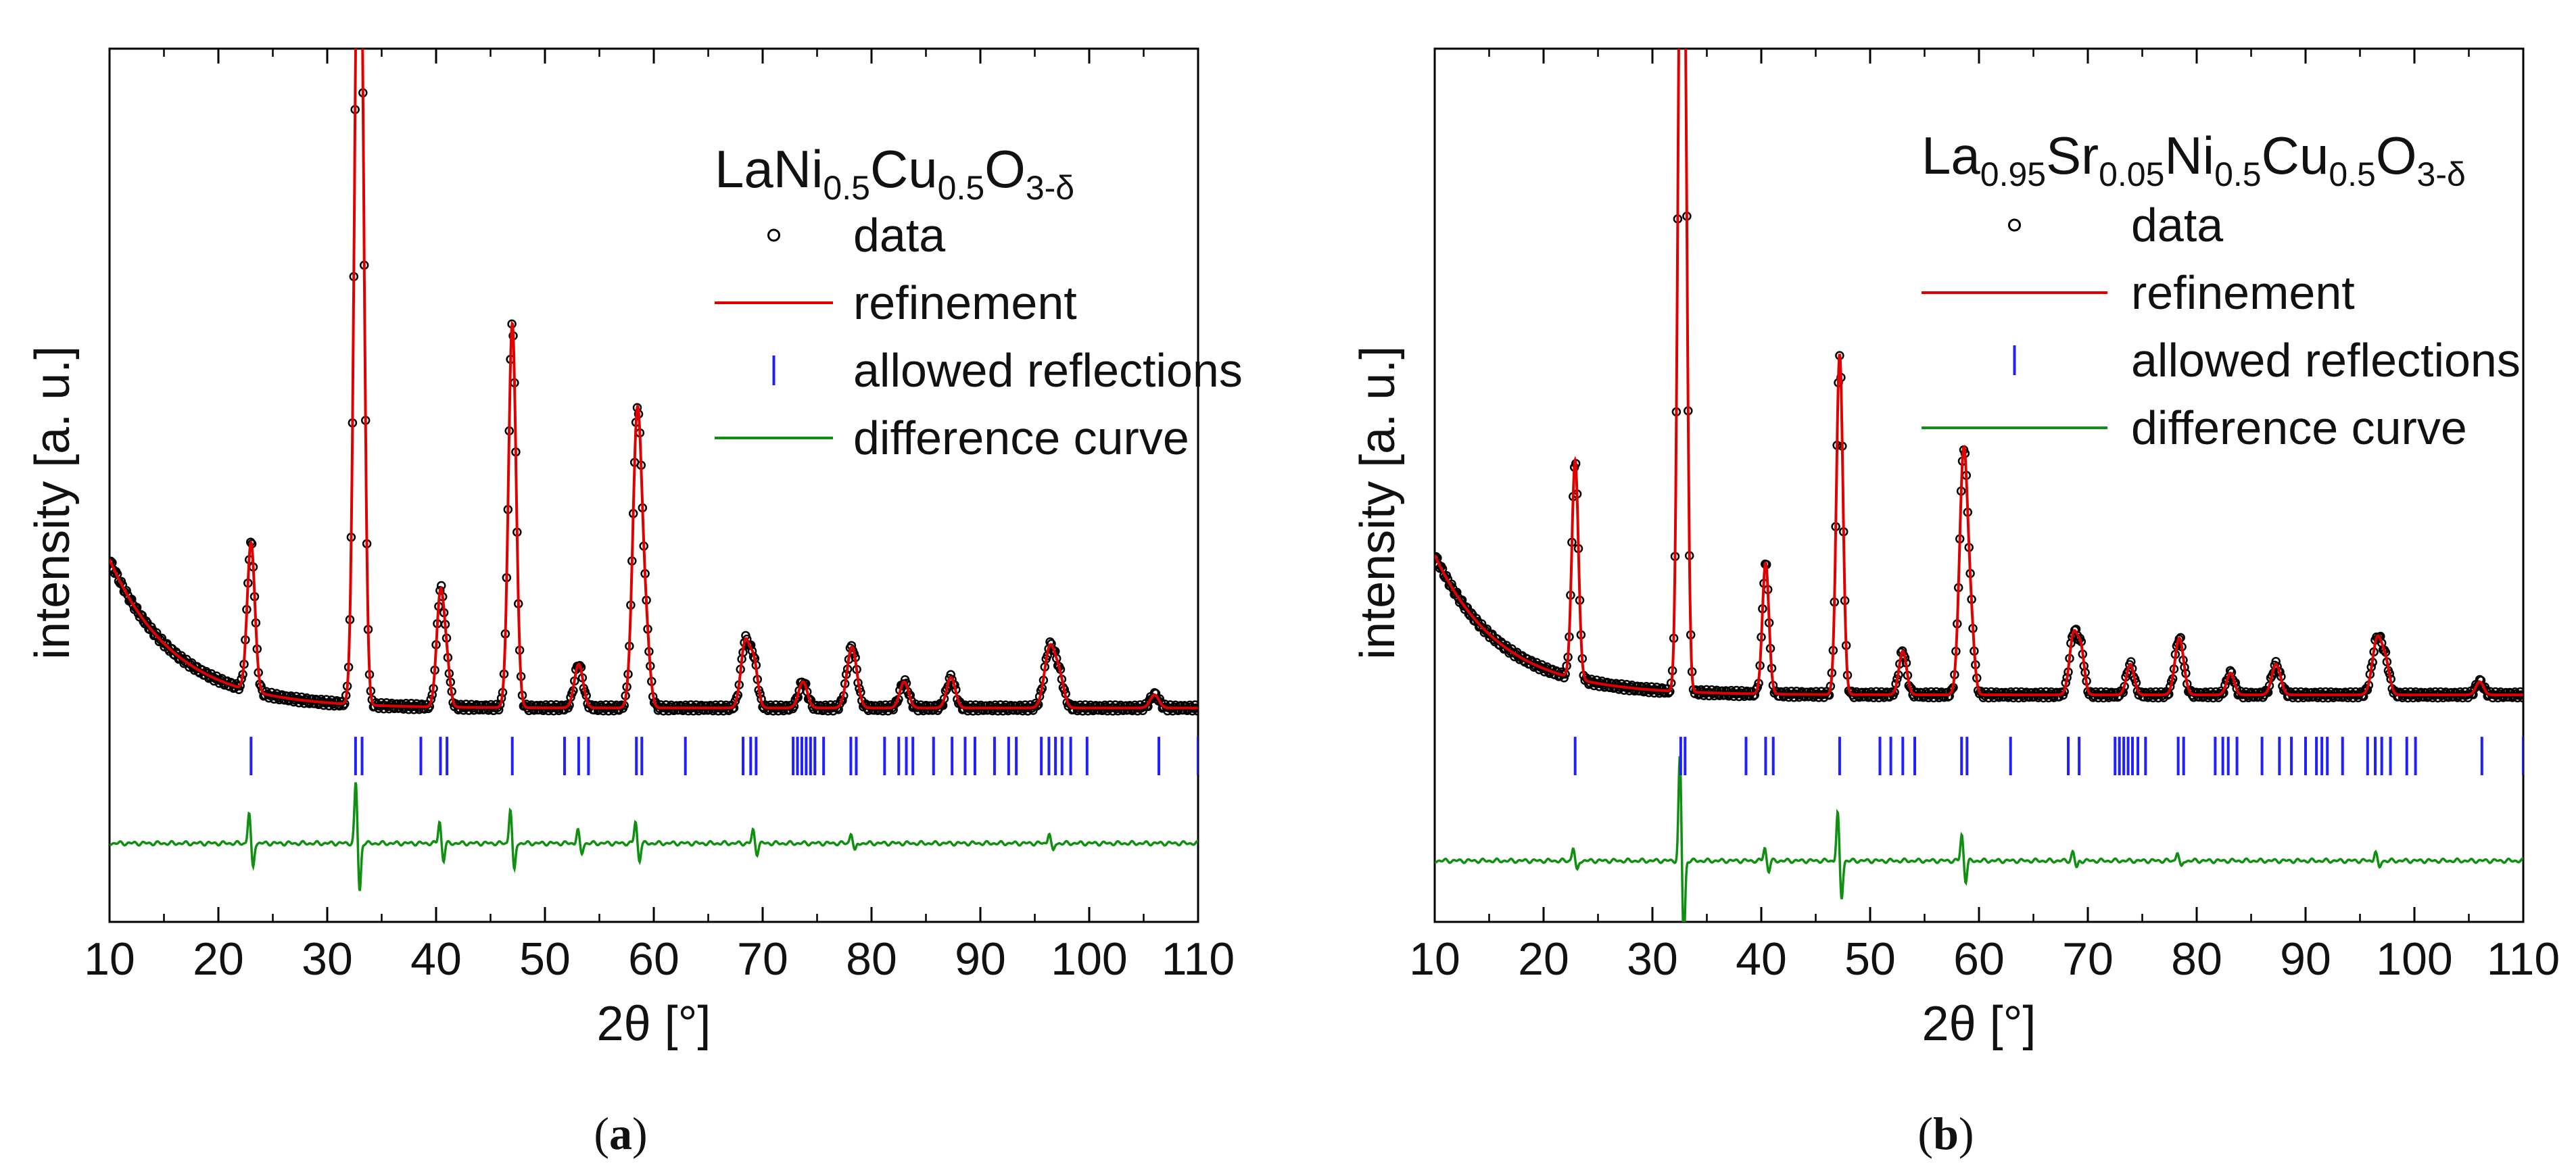 The image size is (2576, 1174). I want to click on panel-caption: (a), so click(620, 1133).